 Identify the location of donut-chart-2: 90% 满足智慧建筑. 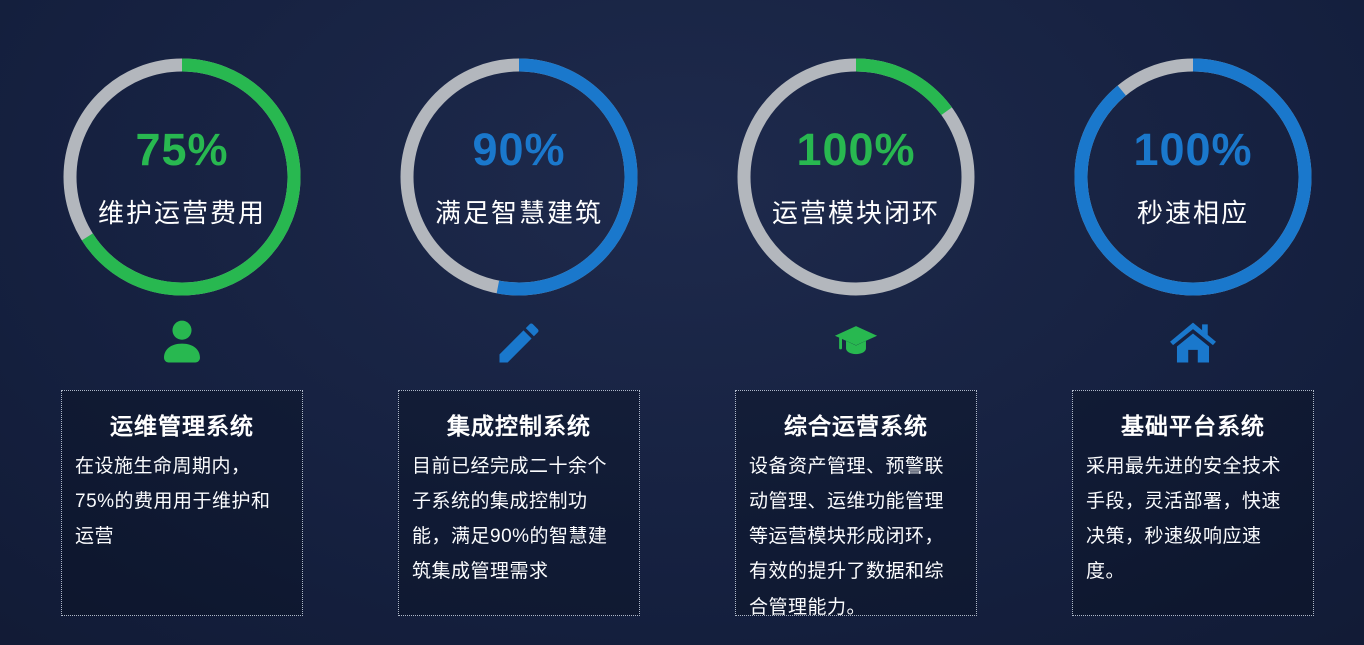
(519, 177).